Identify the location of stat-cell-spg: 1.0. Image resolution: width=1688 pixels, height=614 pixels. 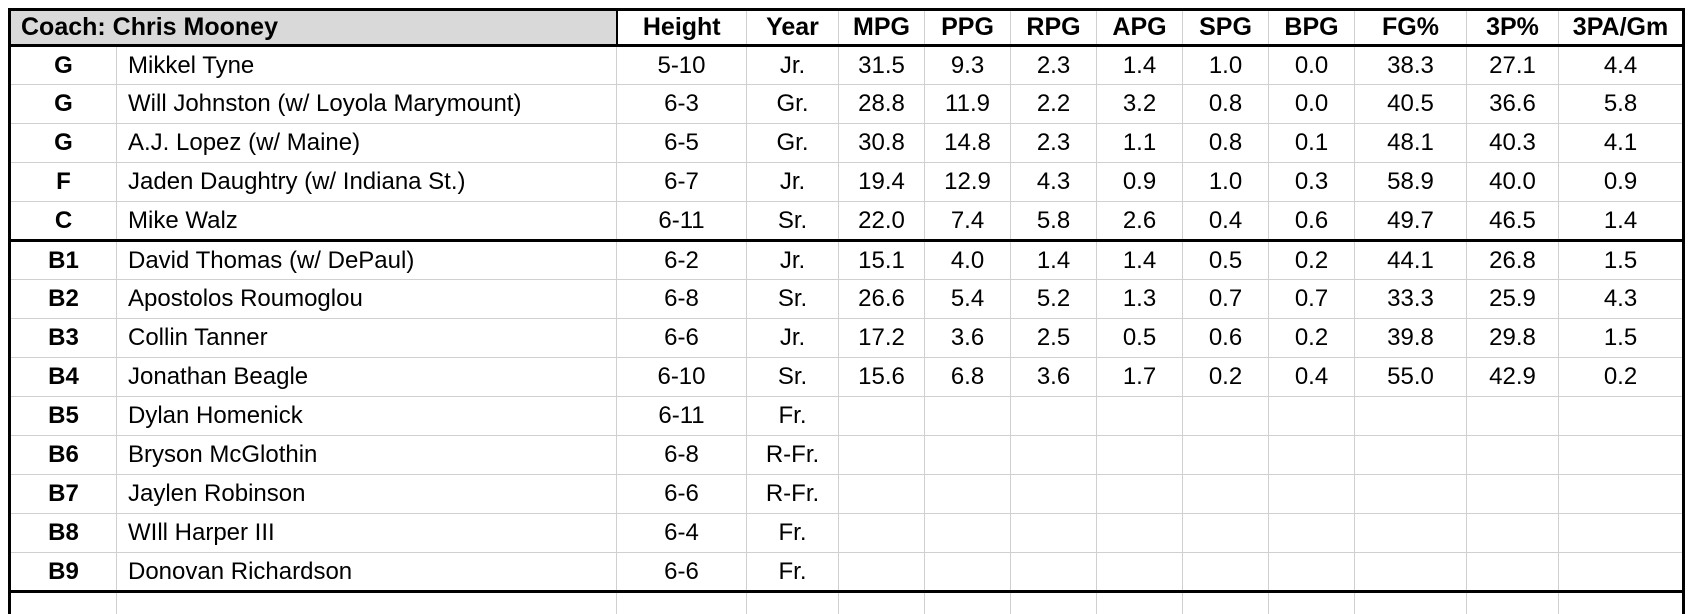
(1225, 182).